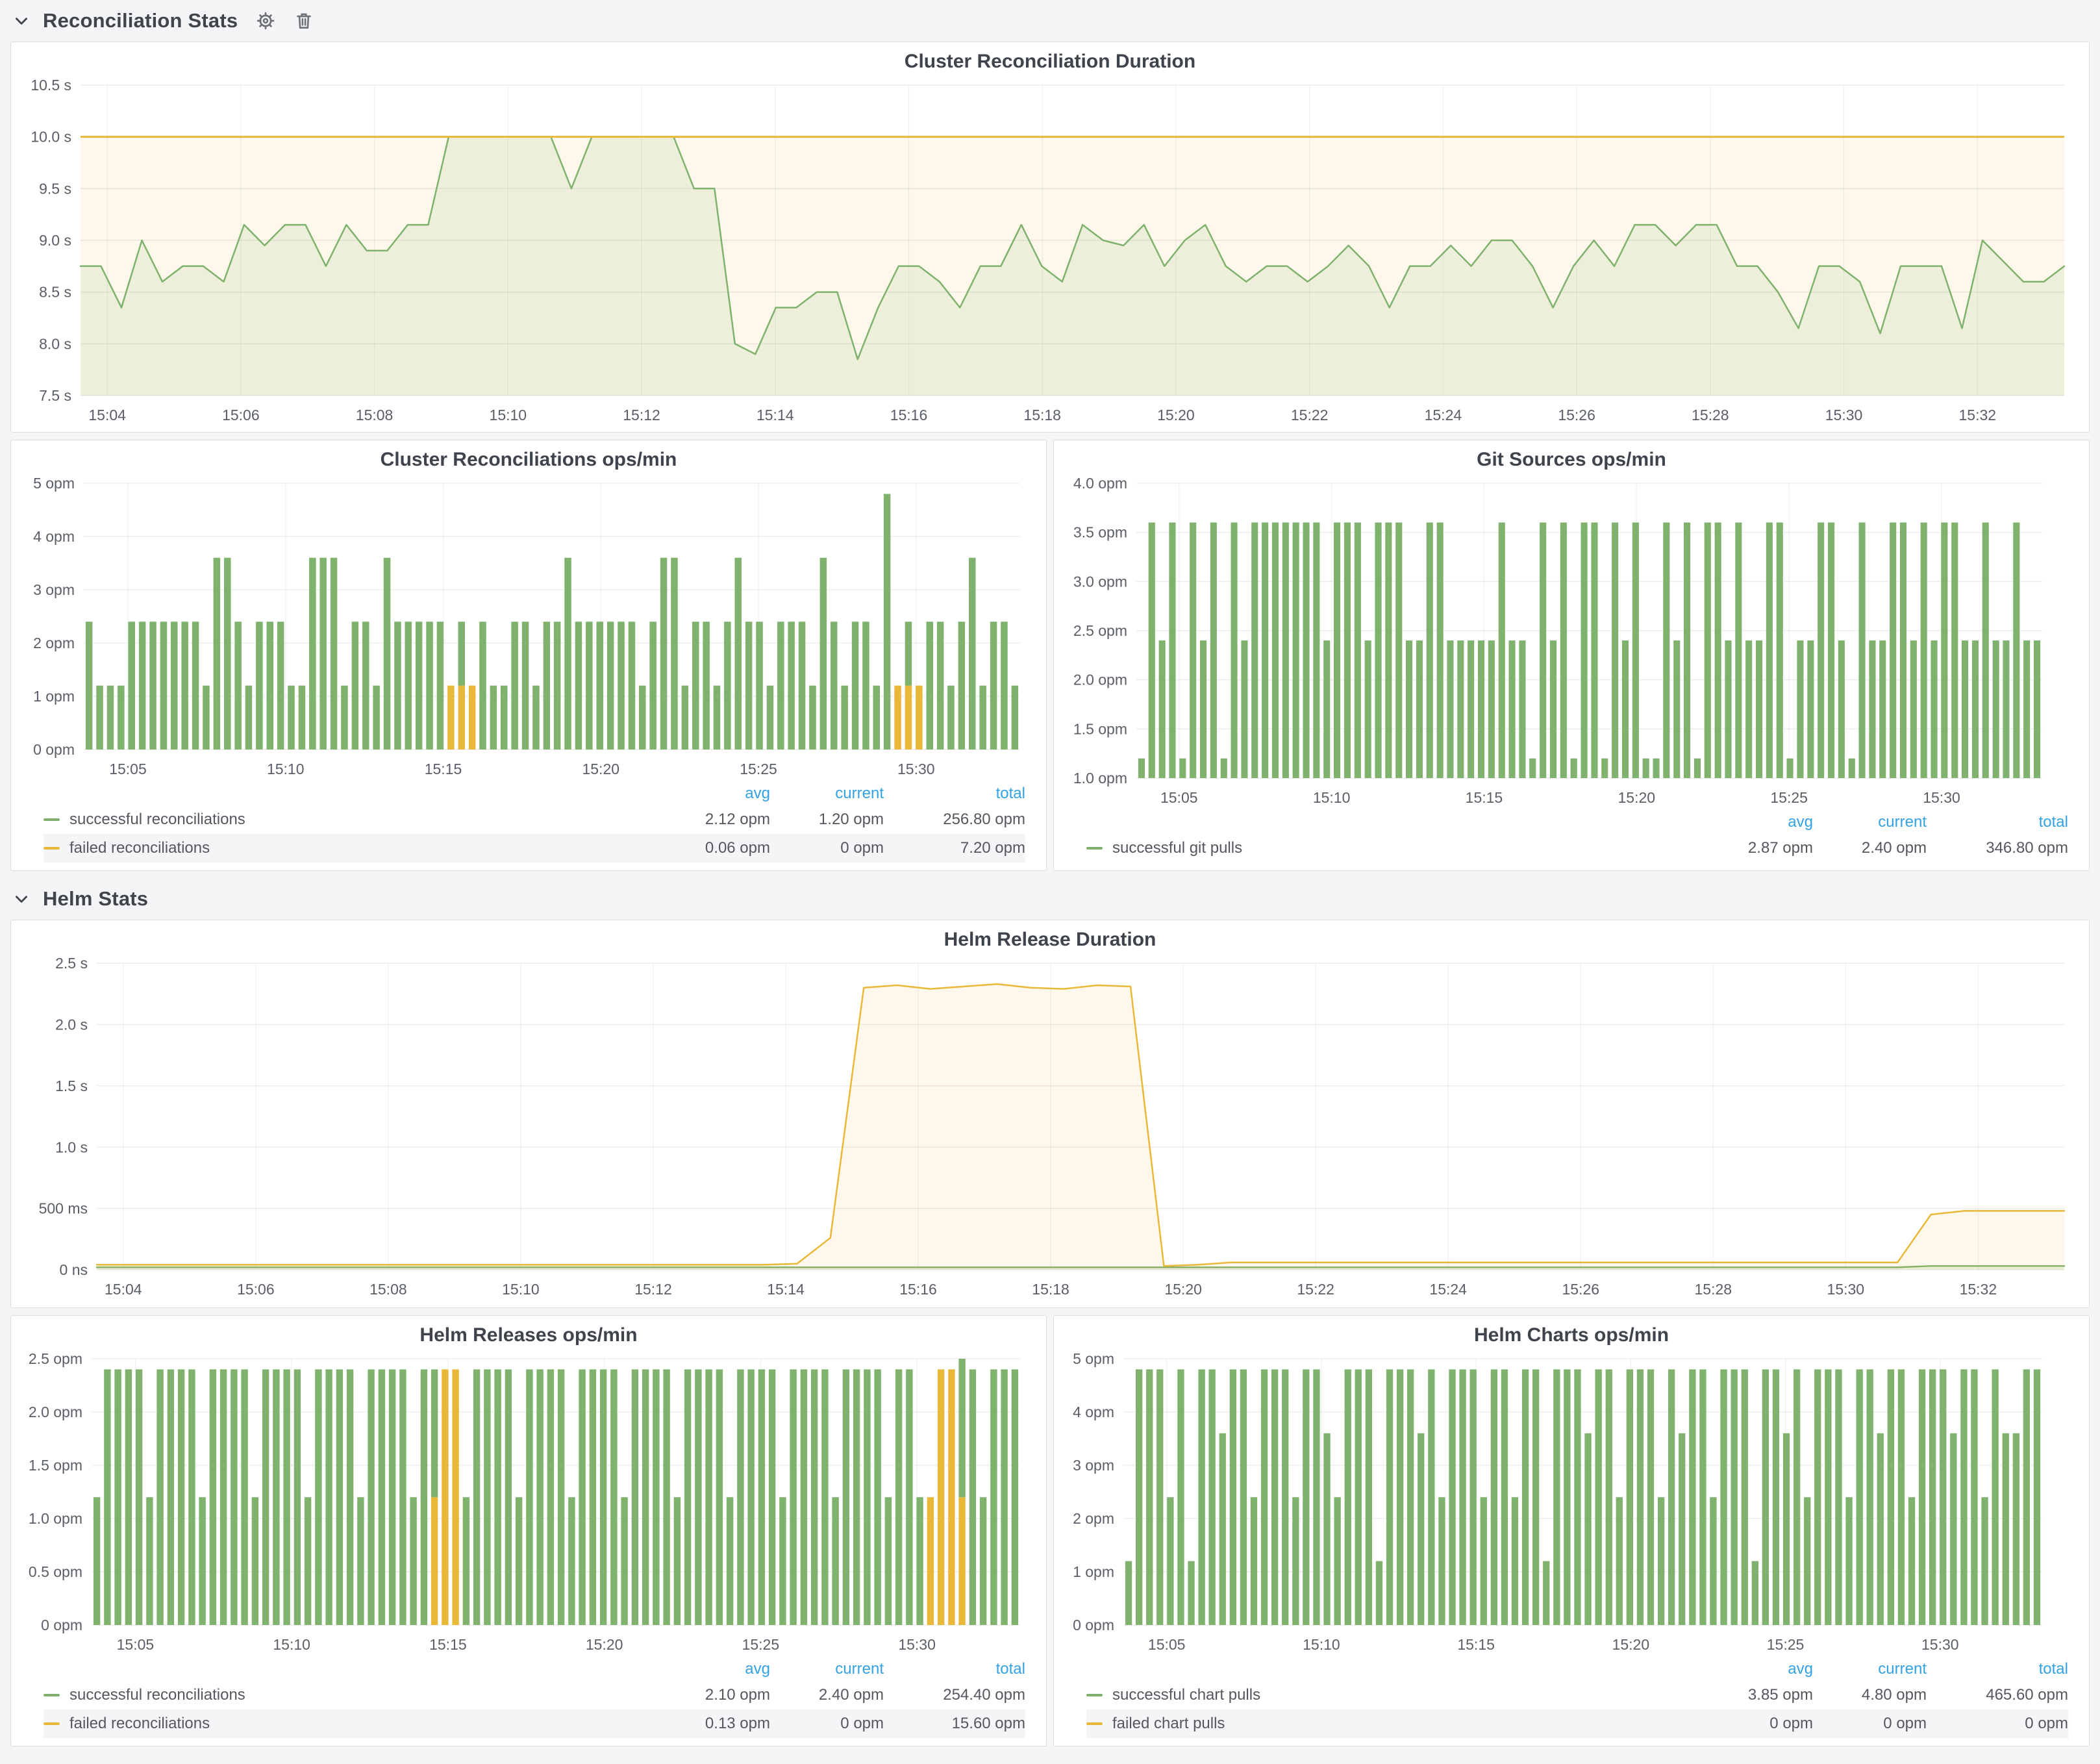 The image size is (2100, 1764). Describe the element at coordinates (1310, 415) in the screenshot. I see `svg-text: 15:22` at that location.